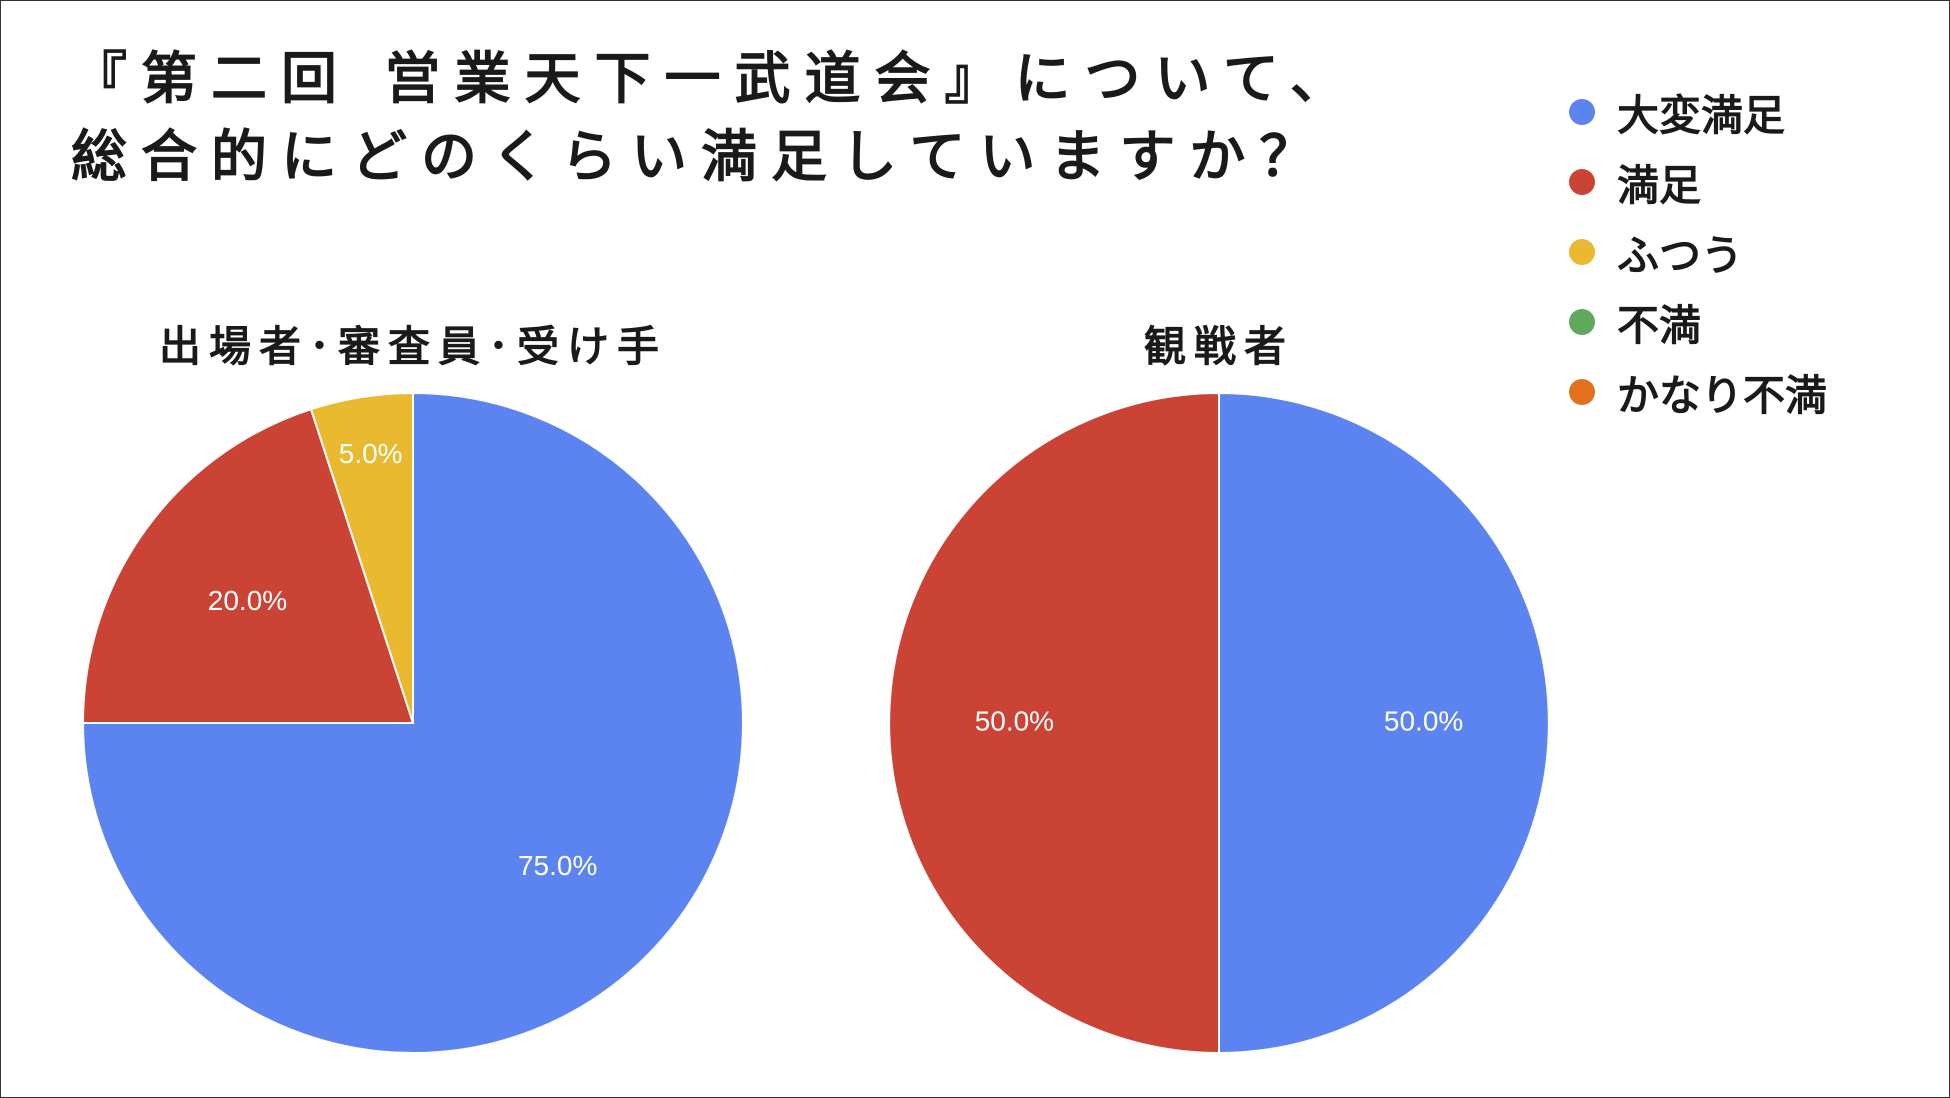 This screenshot has width=1950, height=1098. Describe the element at coordinates (1722, 395) in the screenshot. I see `legend-label: かなり不満` at that location.